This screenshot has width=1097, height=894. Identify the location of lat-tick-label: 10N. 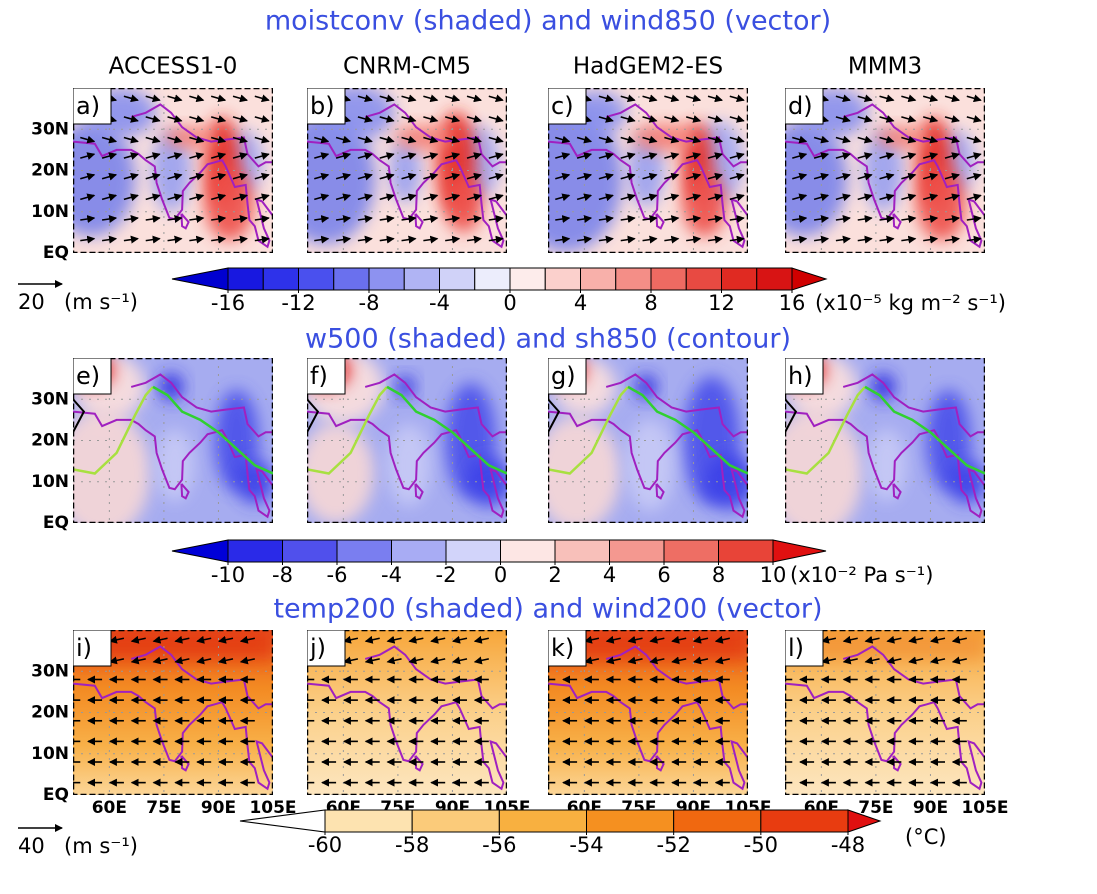
(50, 212).